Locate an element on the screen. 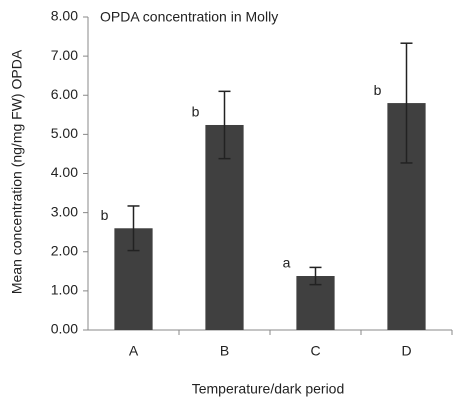 This screenshot has height=401, width=453. y-tick-label: 1.00 is located at coordinates (64, 290).